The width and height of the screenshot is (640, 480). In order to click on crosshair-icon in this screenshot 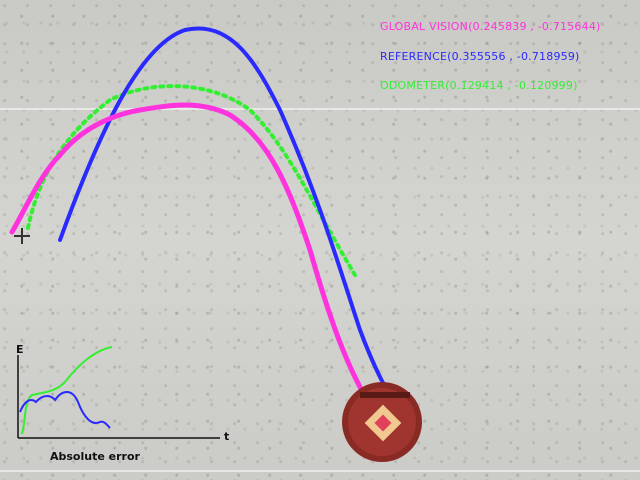, I will do `click(22, 236)`.